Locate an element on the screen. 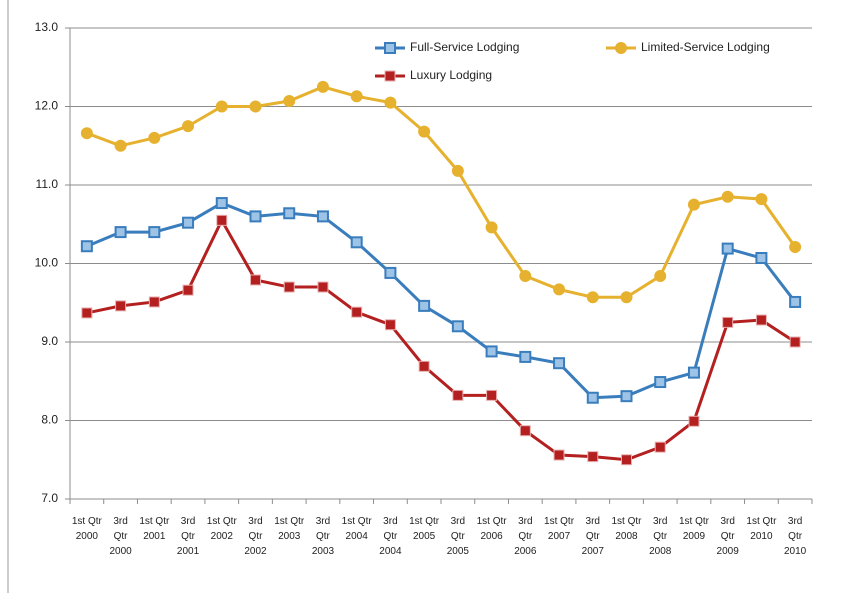 This screenshot has height=593, width=841. x-tick-label: 3rd Qtr 2008 is located at coordinates (660, 536).